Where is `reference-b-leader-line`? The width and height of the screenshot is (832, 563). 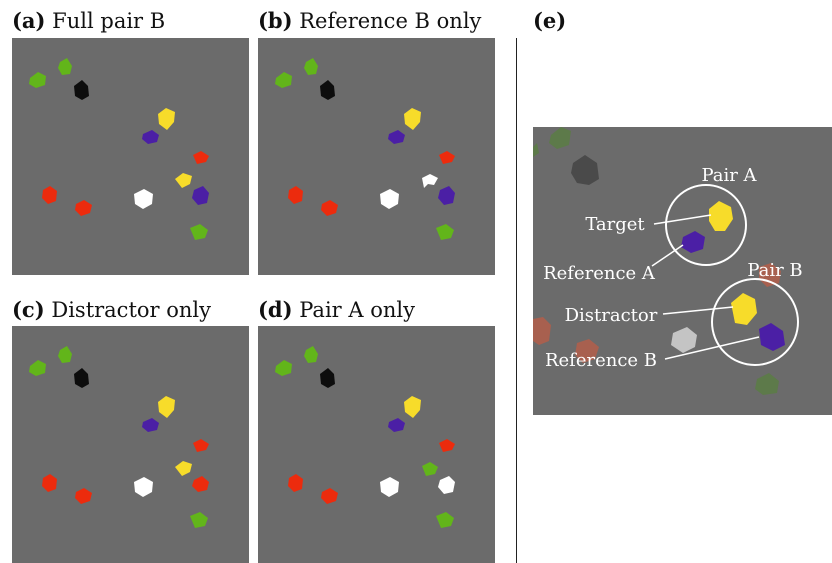
reference-b-leader-line is located at coordinates (712, 348).